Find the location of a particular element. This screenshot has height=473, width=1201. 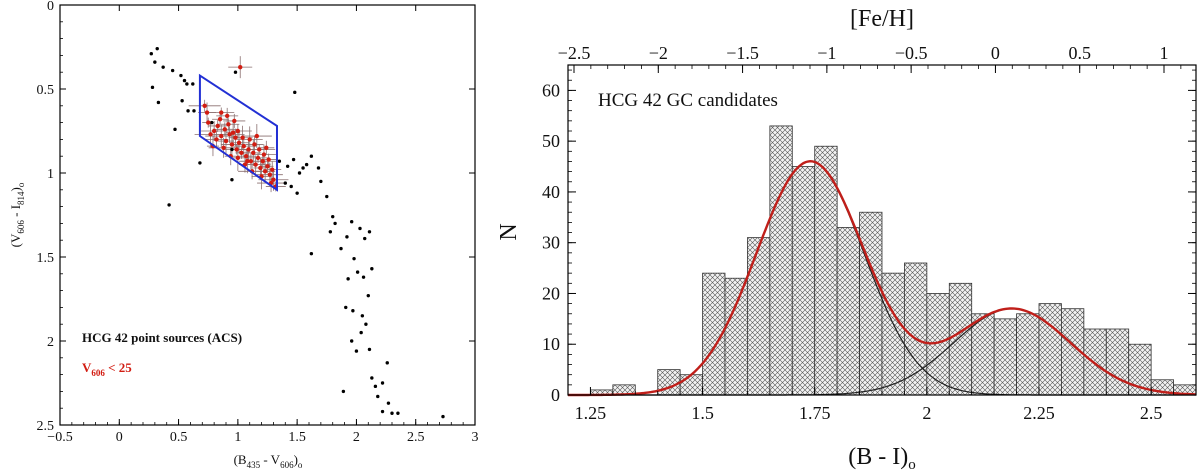

feh-tick-label: 0 is located at coordinates (995, 53).